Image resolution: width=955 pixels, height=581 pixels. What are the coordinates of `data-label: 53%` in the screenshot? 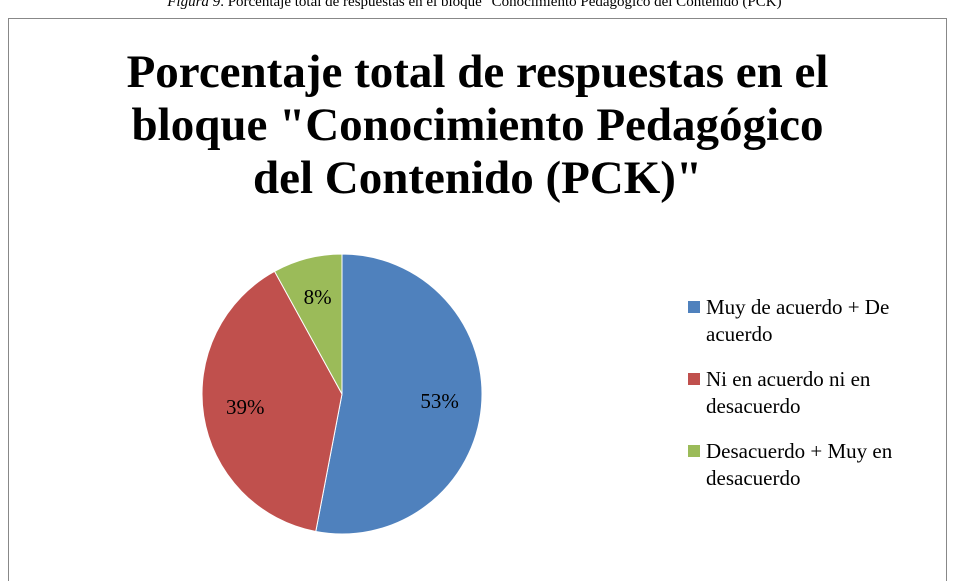 It's located at (439, 401).